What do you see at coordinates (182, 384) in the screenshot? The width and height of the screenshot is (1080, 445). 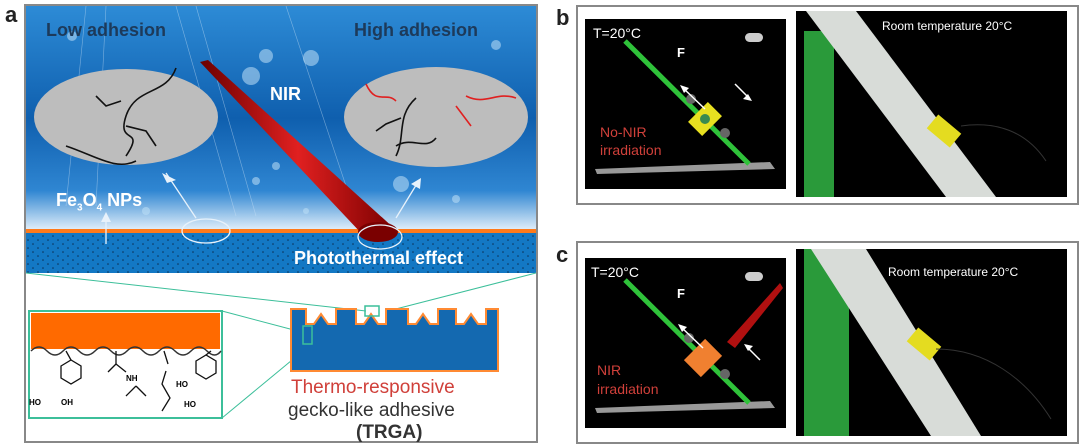 I see `chem-ho-2: HO` at bounding box center [182, 384].